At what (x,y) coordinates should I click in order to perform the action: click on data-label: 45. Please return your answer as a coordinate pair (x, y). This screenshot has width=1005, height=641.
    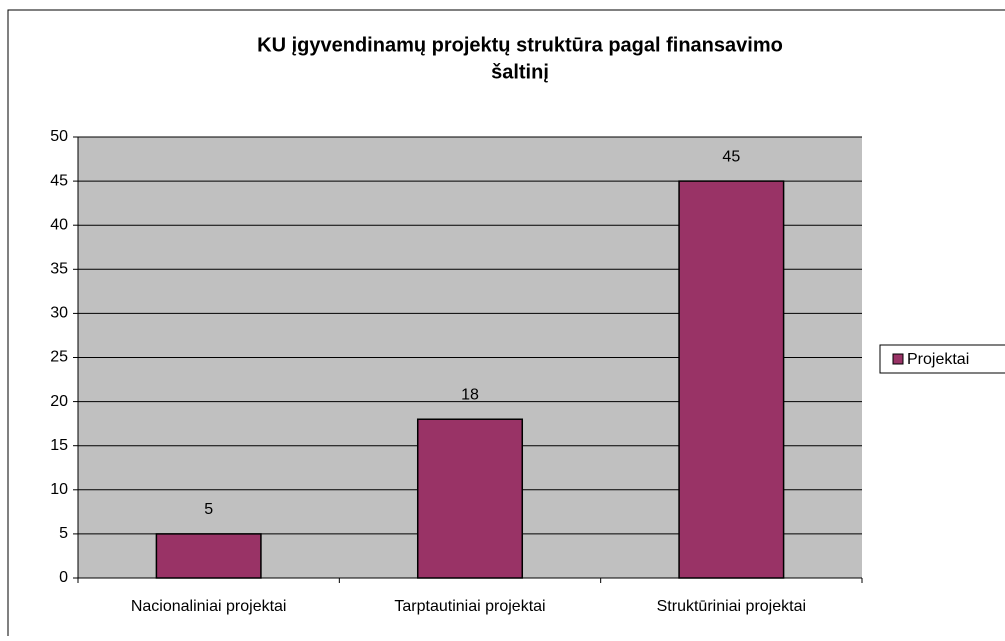
    Looking at the image, I should click on (731, 156).